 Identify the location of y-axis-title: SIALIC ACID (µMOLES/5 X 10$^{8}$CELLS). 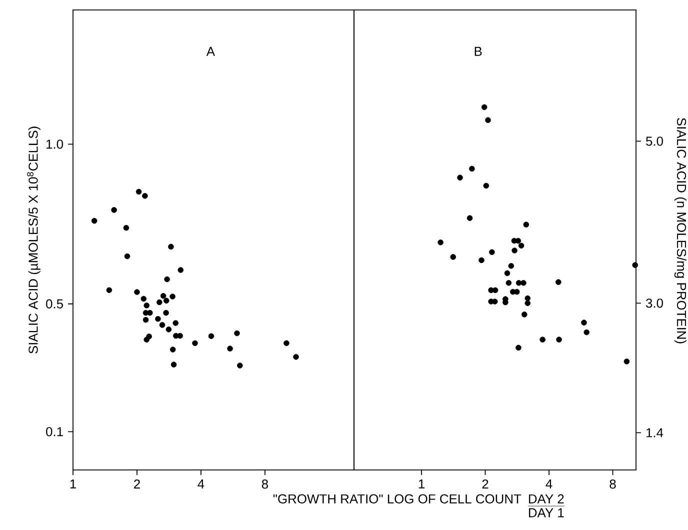
(33, 240).